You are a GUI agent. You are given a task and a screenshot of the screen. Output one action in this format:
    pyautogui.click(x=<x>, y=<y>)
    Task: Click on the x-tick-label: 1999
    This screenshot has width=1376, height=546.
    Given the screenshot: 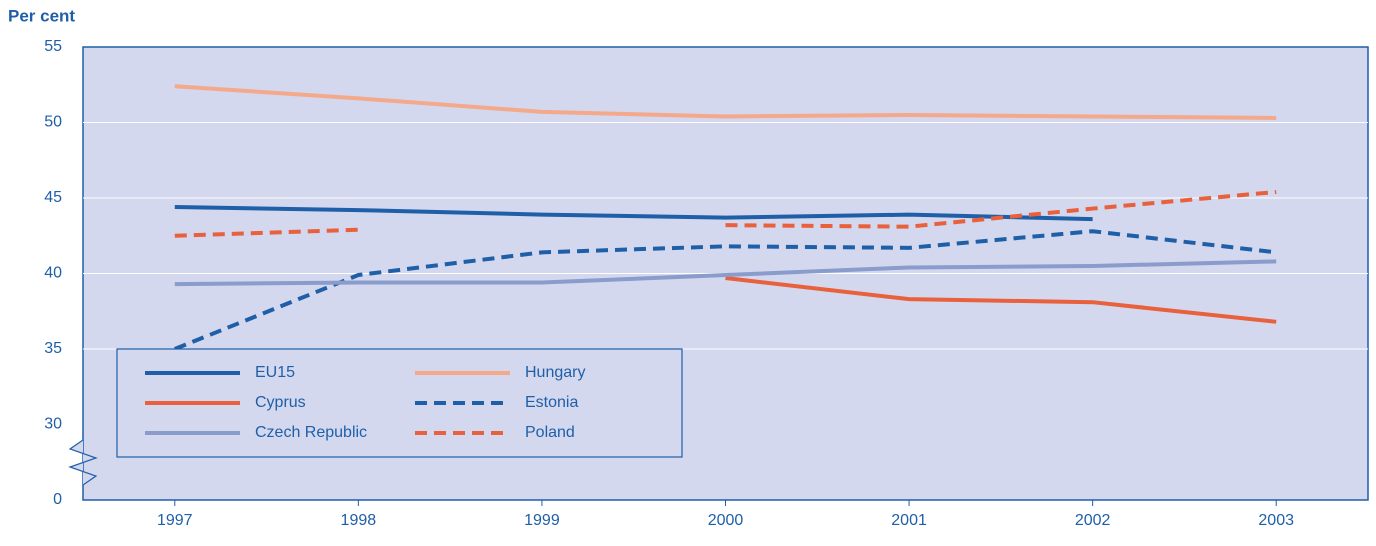 What is the action you would take?
    pyautogui.click(x=542, y=520)
    